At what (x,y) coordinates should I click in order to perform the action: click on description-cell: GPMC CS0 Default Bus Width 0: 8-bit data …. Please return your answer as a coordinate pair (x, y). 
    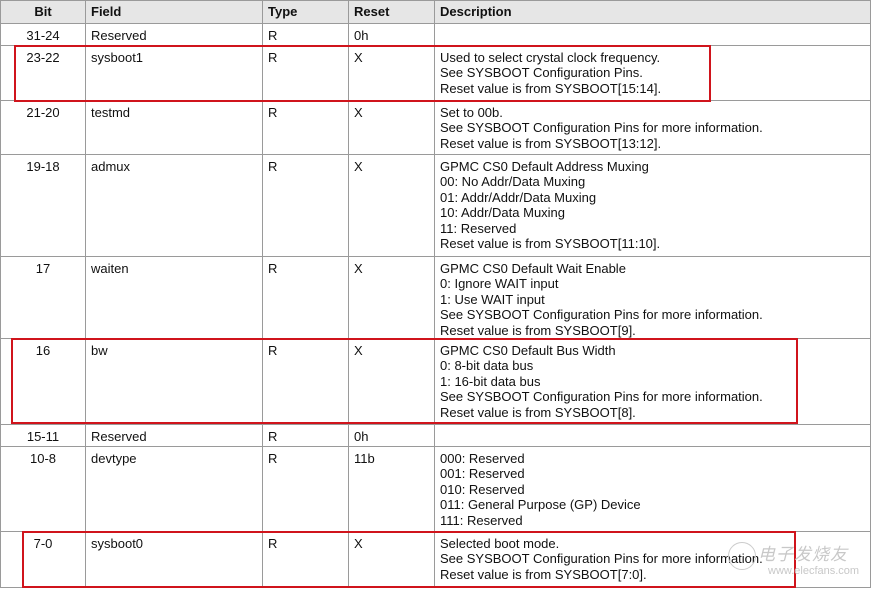
    Looking at the image, I should click on (652, 382).